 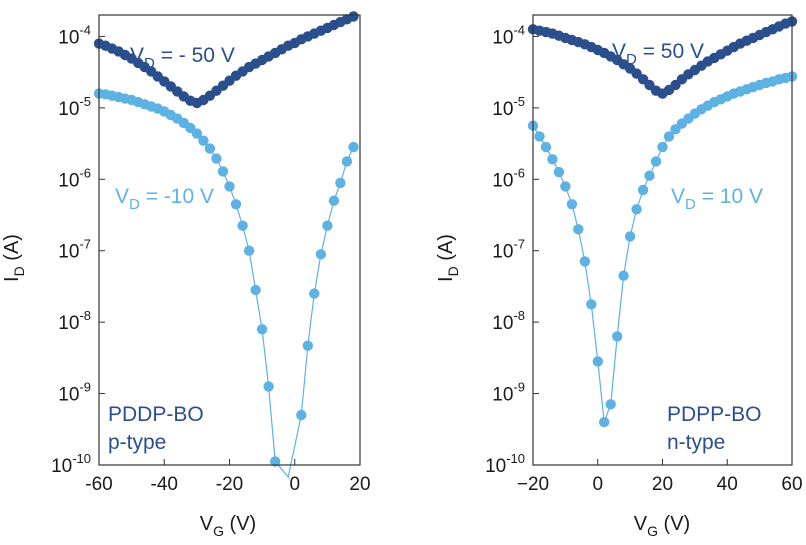 I want to click on right-x-tick-label: 0, so click(x=597, y=484).